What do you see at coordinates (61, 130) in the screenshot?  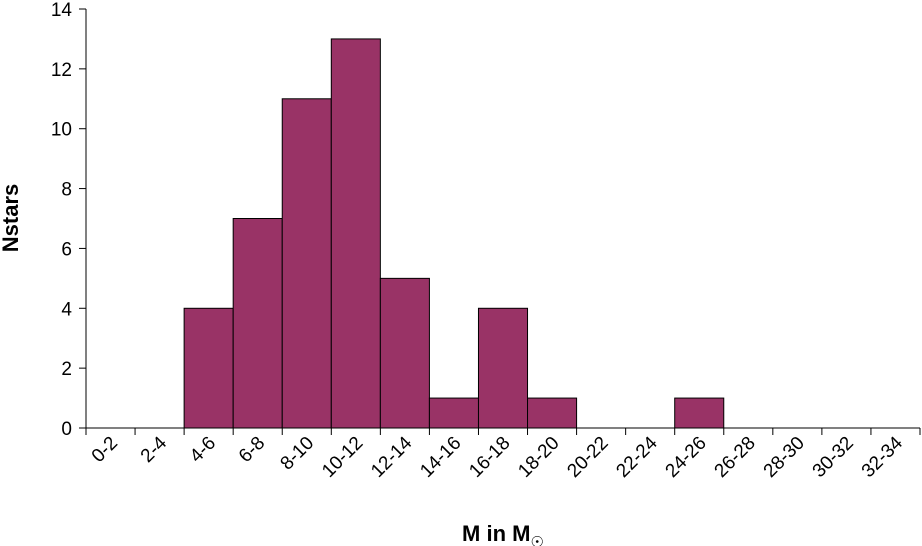 I see `y-tick-label-10: 10` at bounding box center [61, 130].